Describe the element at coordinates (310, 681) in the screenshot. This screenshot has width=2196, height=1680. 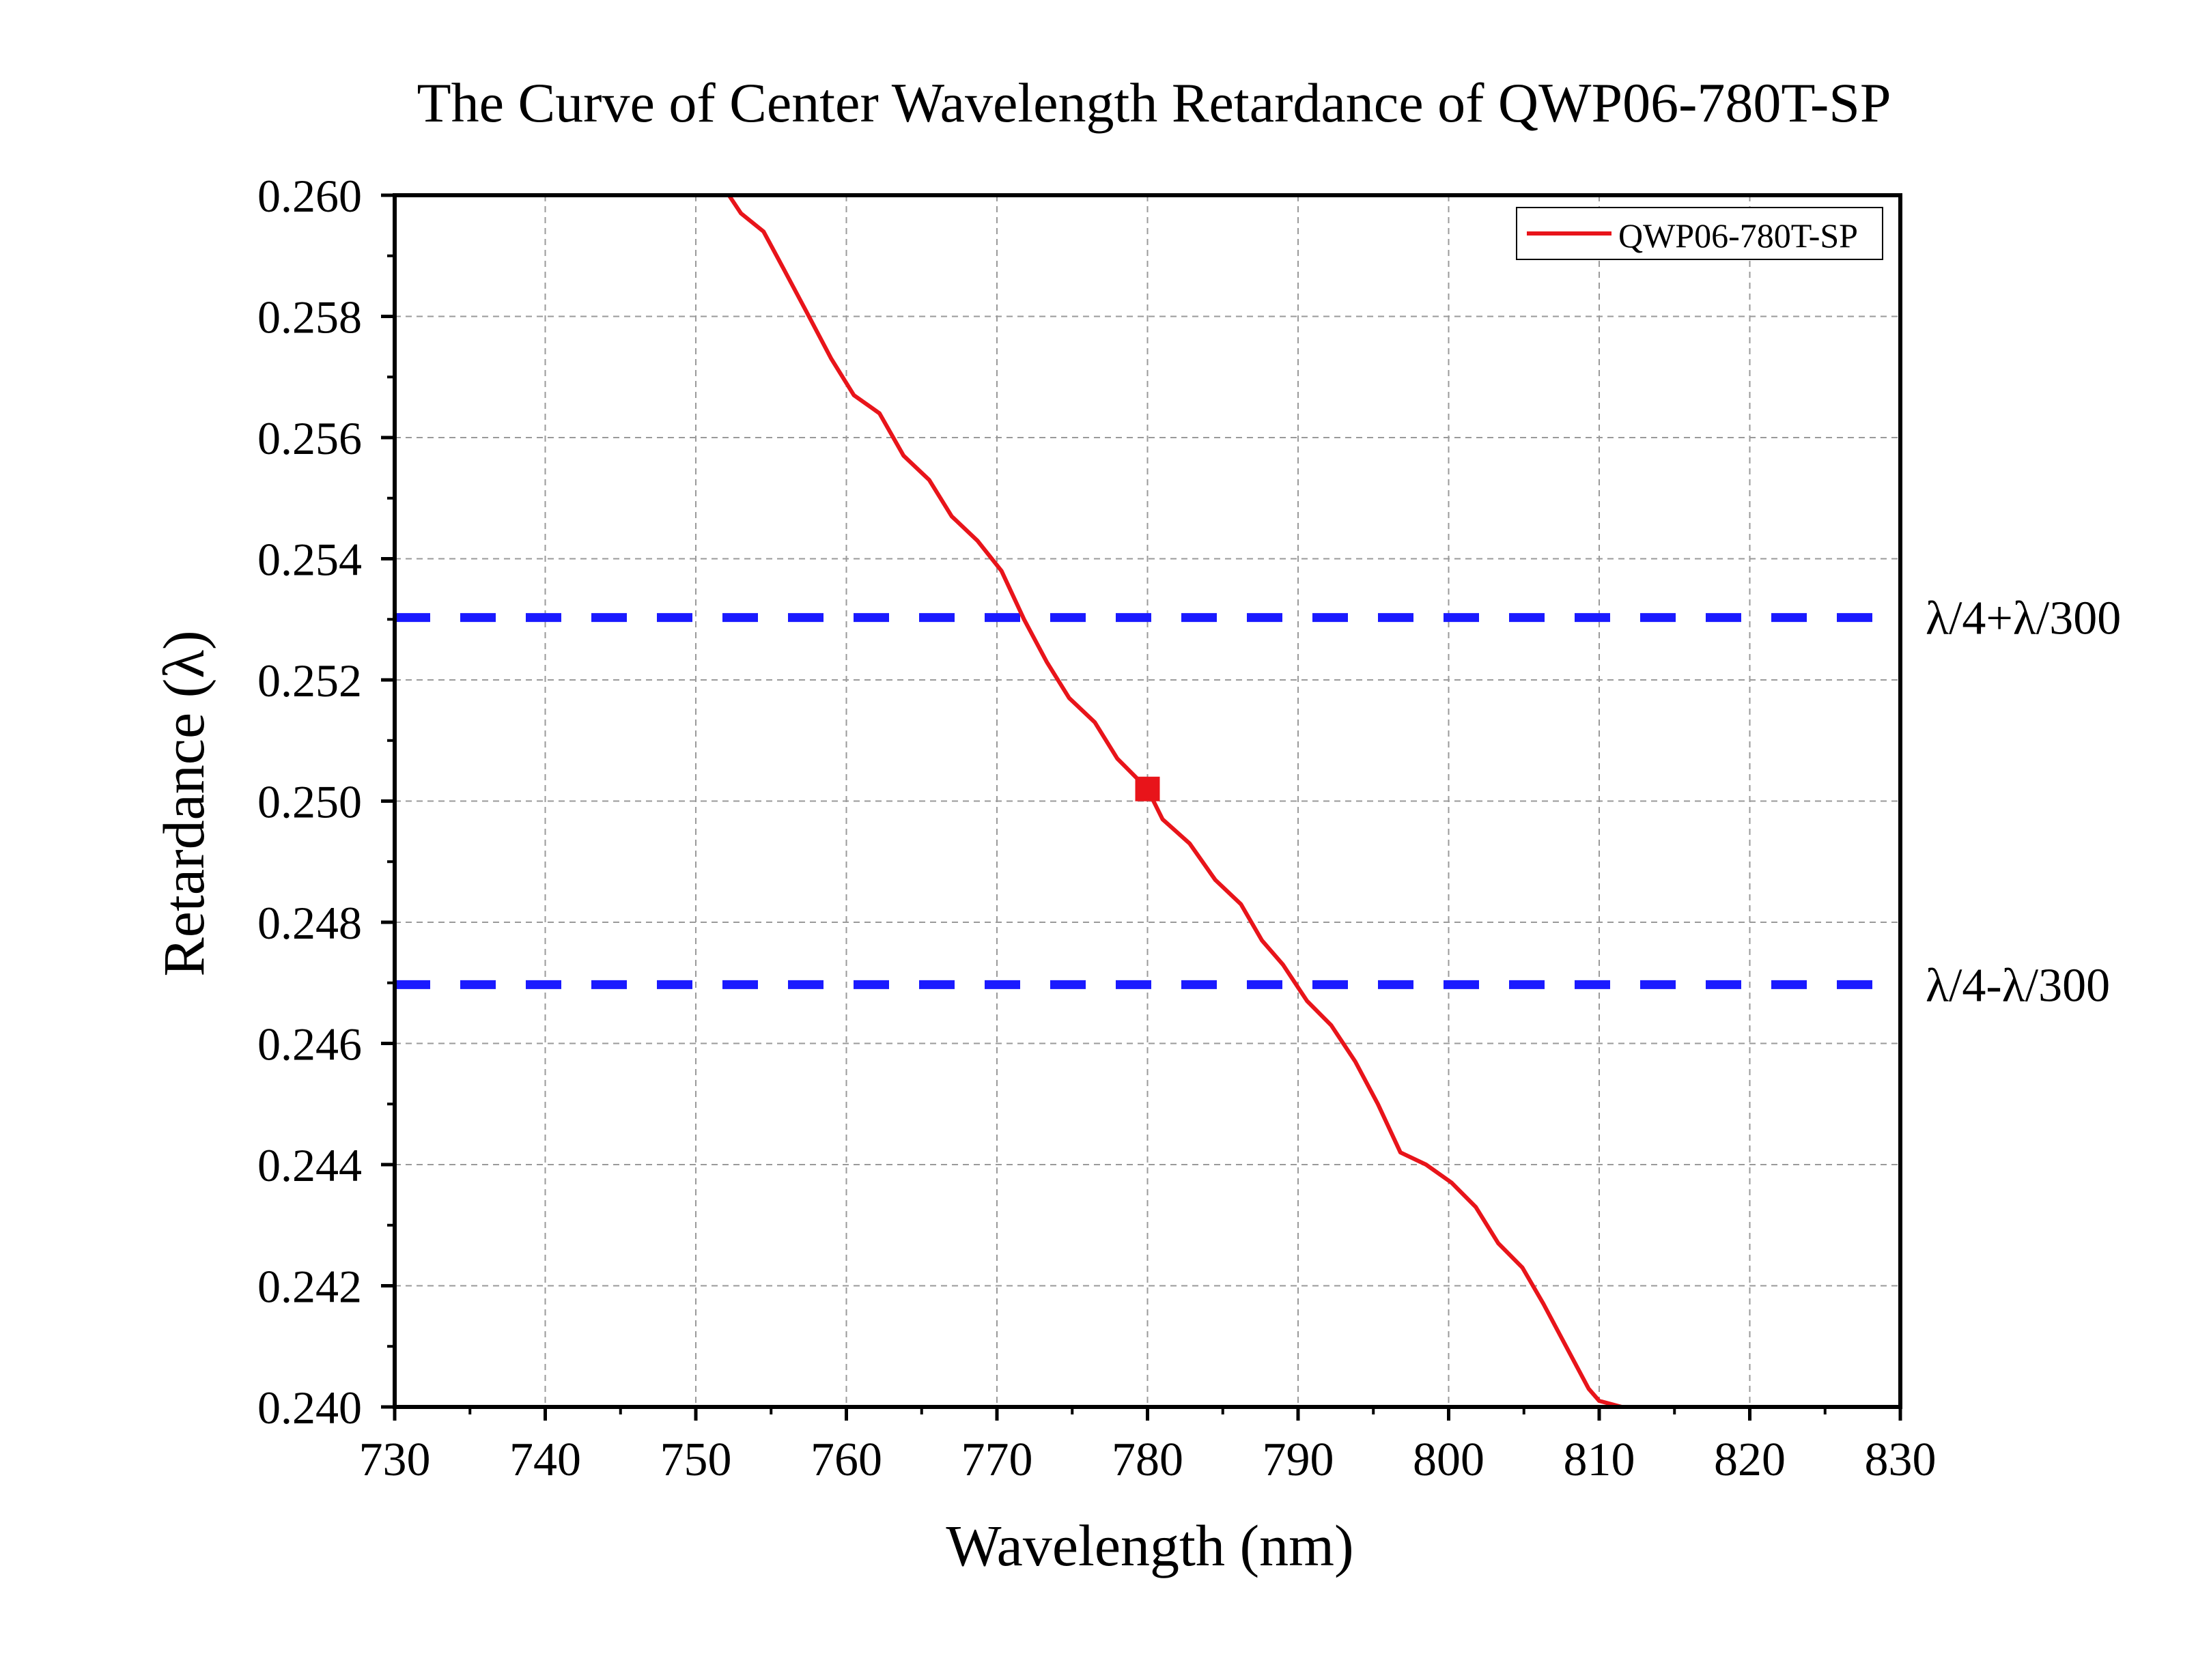
I see `y-tick-label: 0.252` at that location.